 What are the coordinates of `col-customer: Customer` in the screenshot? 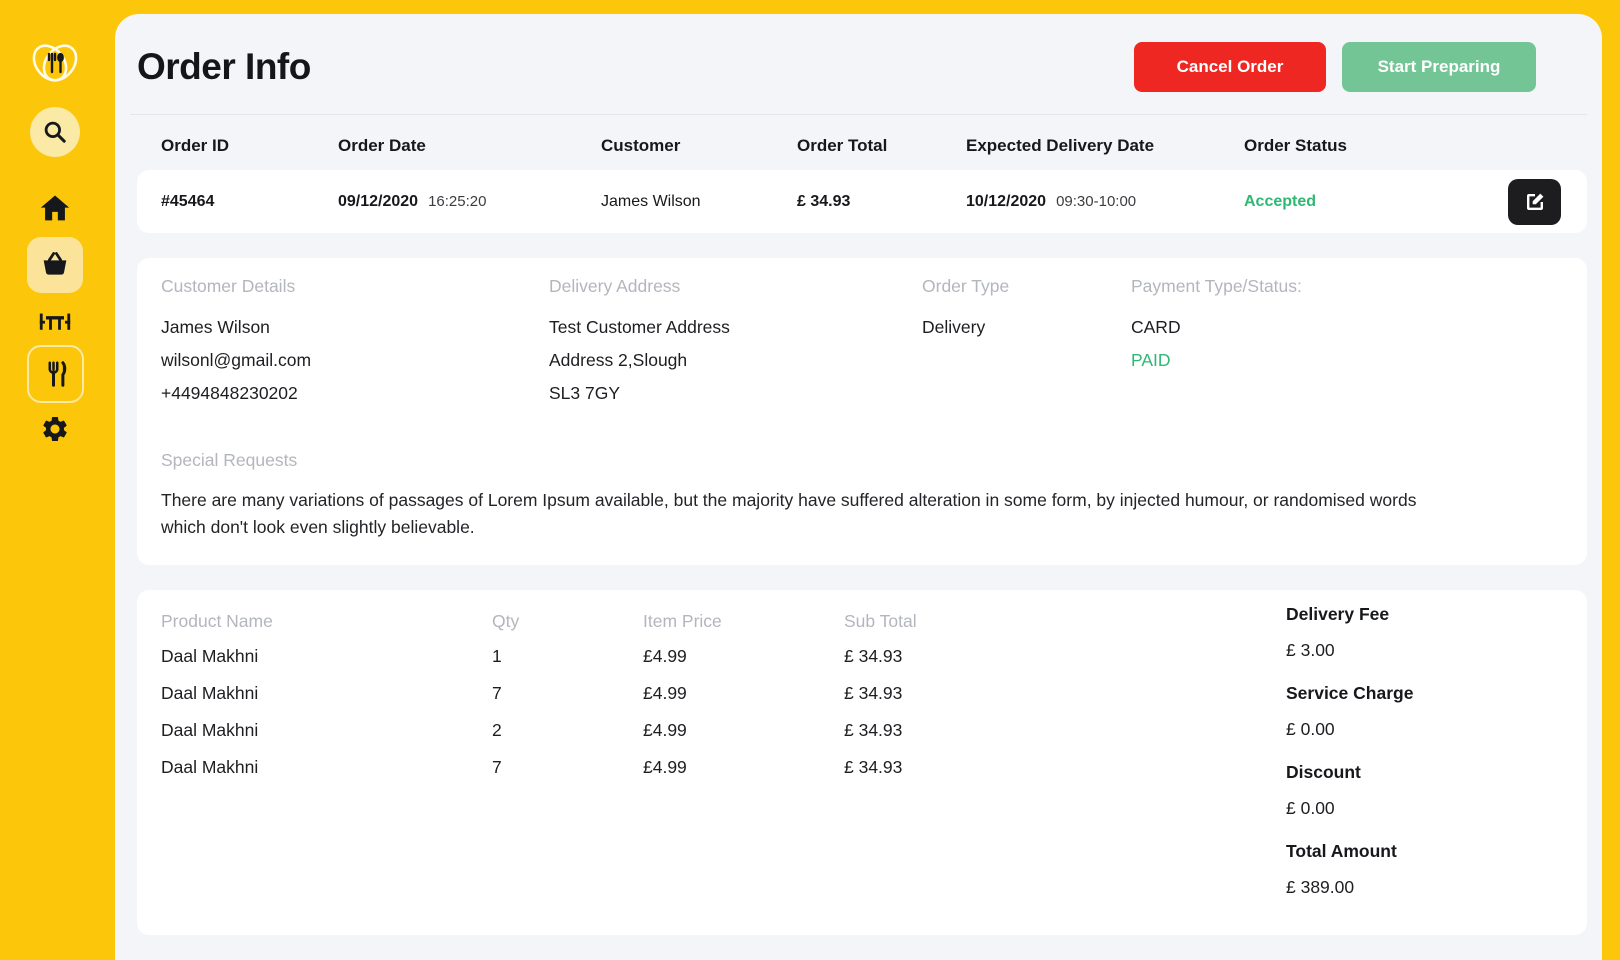 It's located at (641, 145).